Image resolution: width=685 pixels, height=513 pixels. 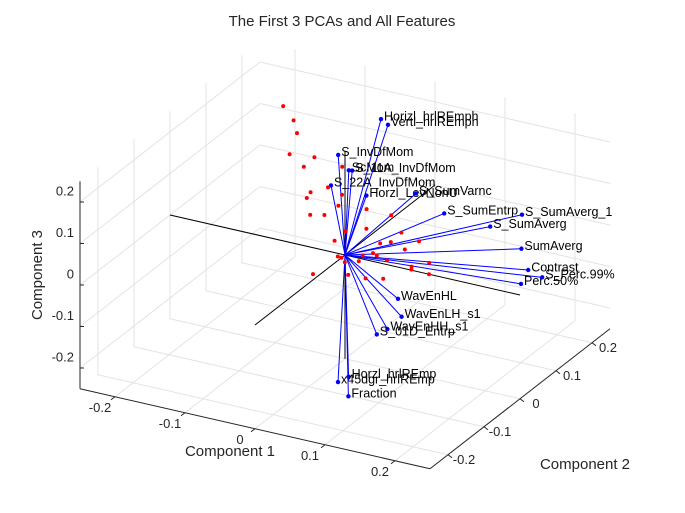 I want to click on feature-label: S_Perc.99%, so click(x=579, y=275).